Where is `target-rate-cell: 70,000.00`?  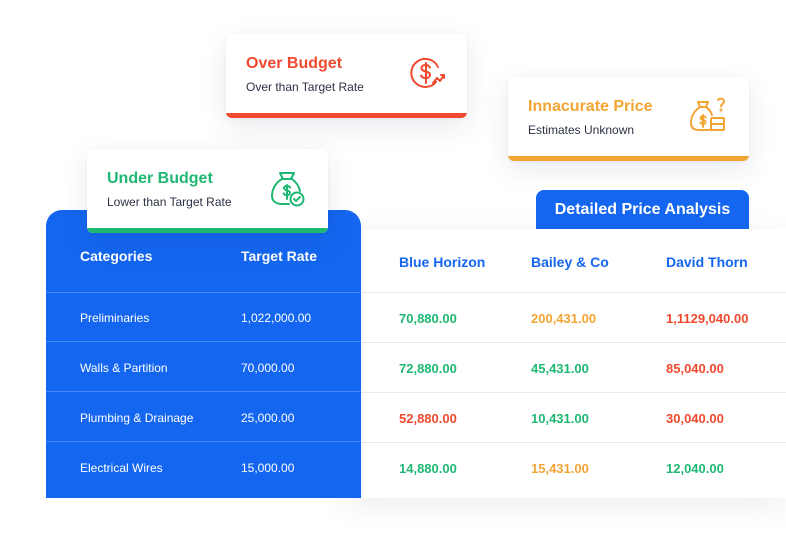 target-rate-cell: 70,000.00 is located at coordinates (268, 368).